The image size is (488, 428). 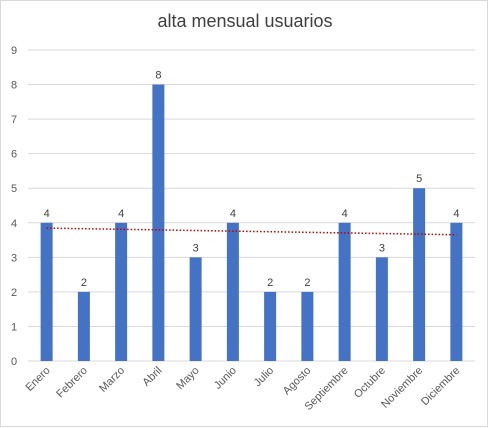 What do you see at coordinates (14, 189) in the screenshot?
I see `y-tick-label: 5` at bounding box center [14, 189].